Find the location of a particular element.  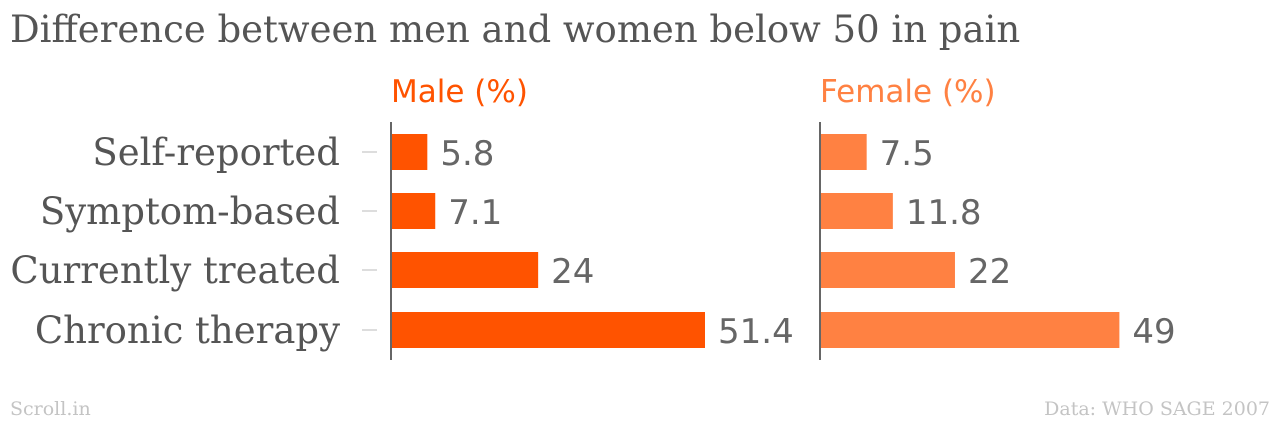

category-label: Currently treated is located at coordinates (175, 270).